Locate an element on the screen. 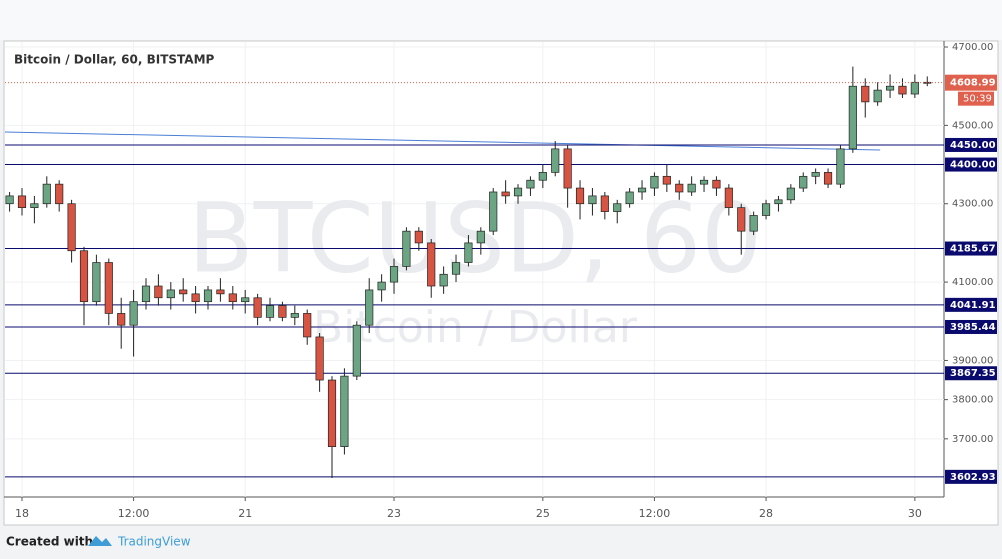  last-price-box is located at coordinates (971, 82).